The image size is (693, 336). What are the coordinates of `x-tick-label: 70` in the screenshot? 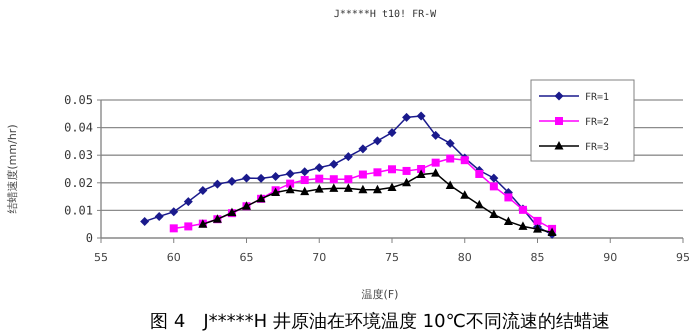 It's located at (319, 257).